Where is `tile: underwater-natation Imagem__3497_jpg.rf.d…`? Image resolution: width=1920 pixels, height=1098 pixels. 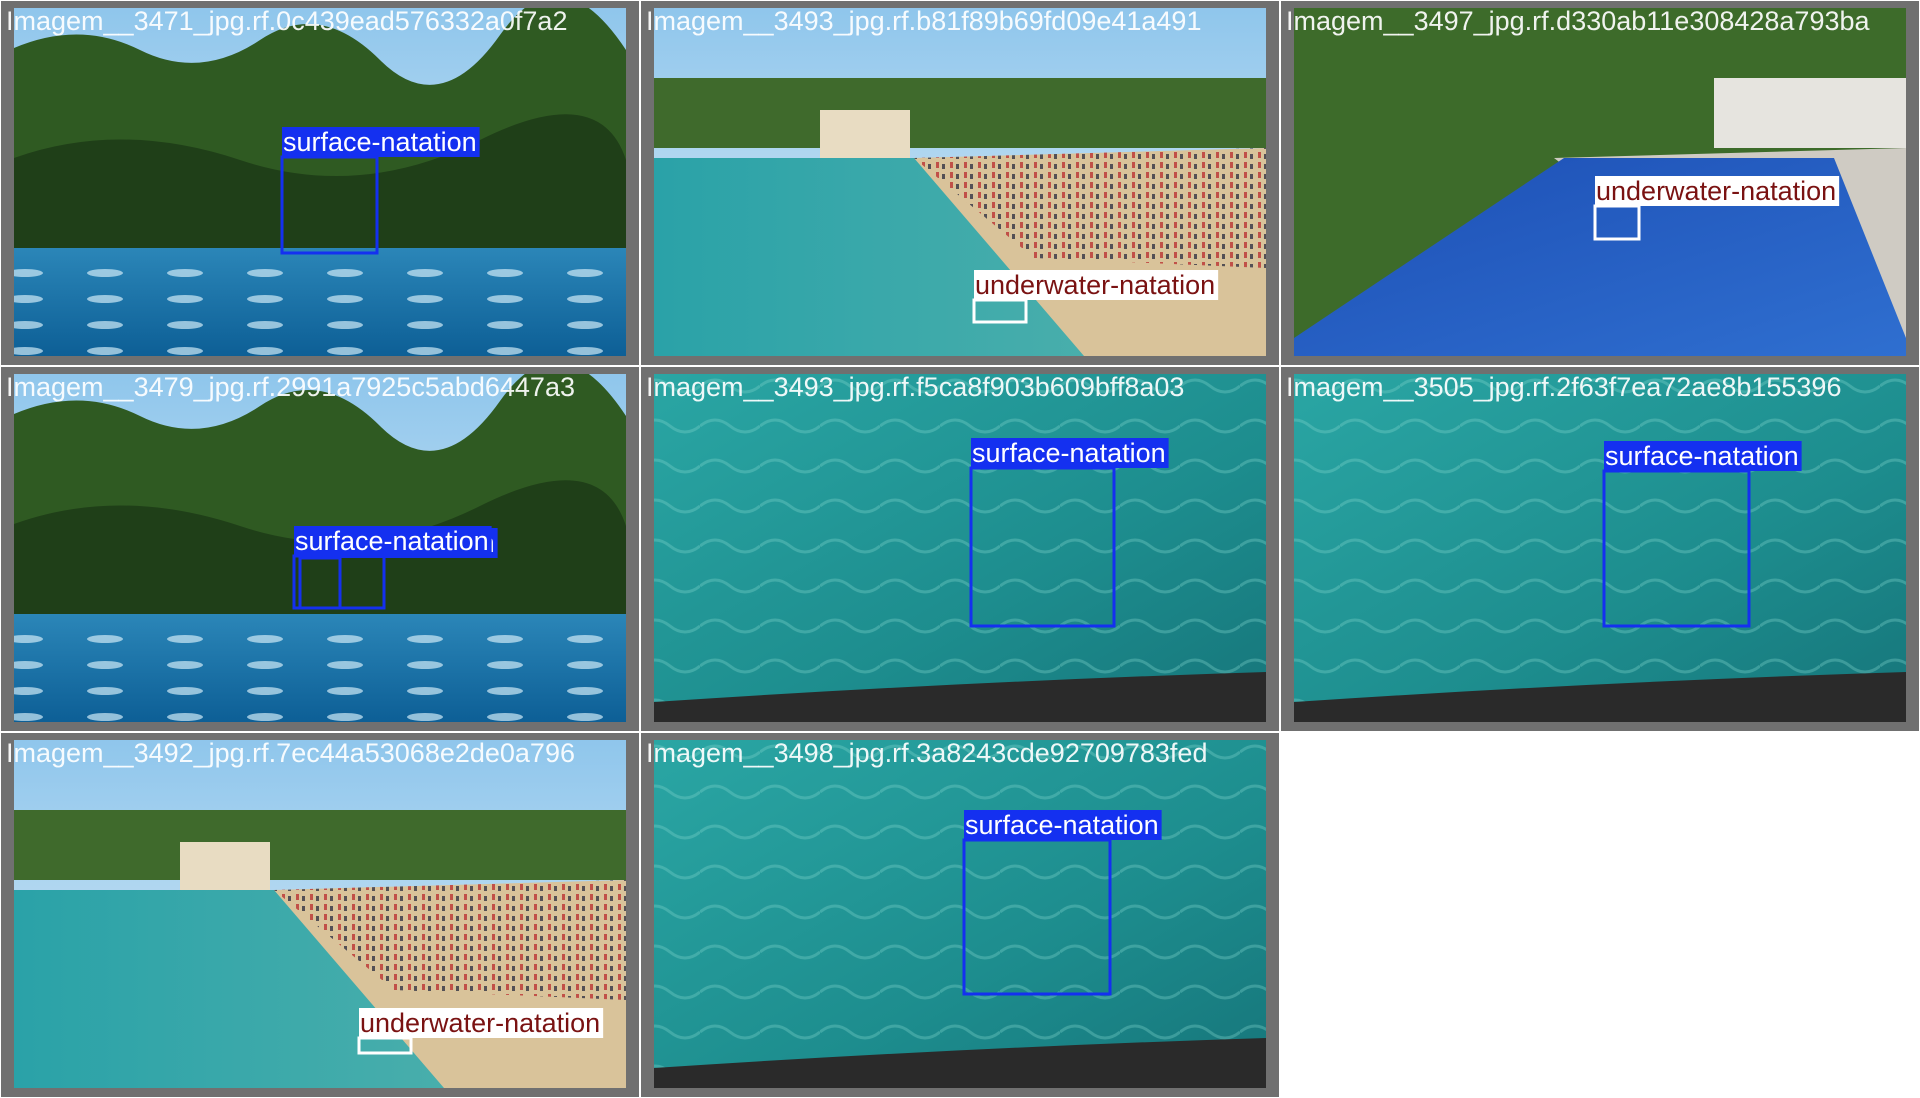
tile: underwater-natation Imagem__3497_jpg.rf.d… is located at coordinates (1600, 183).